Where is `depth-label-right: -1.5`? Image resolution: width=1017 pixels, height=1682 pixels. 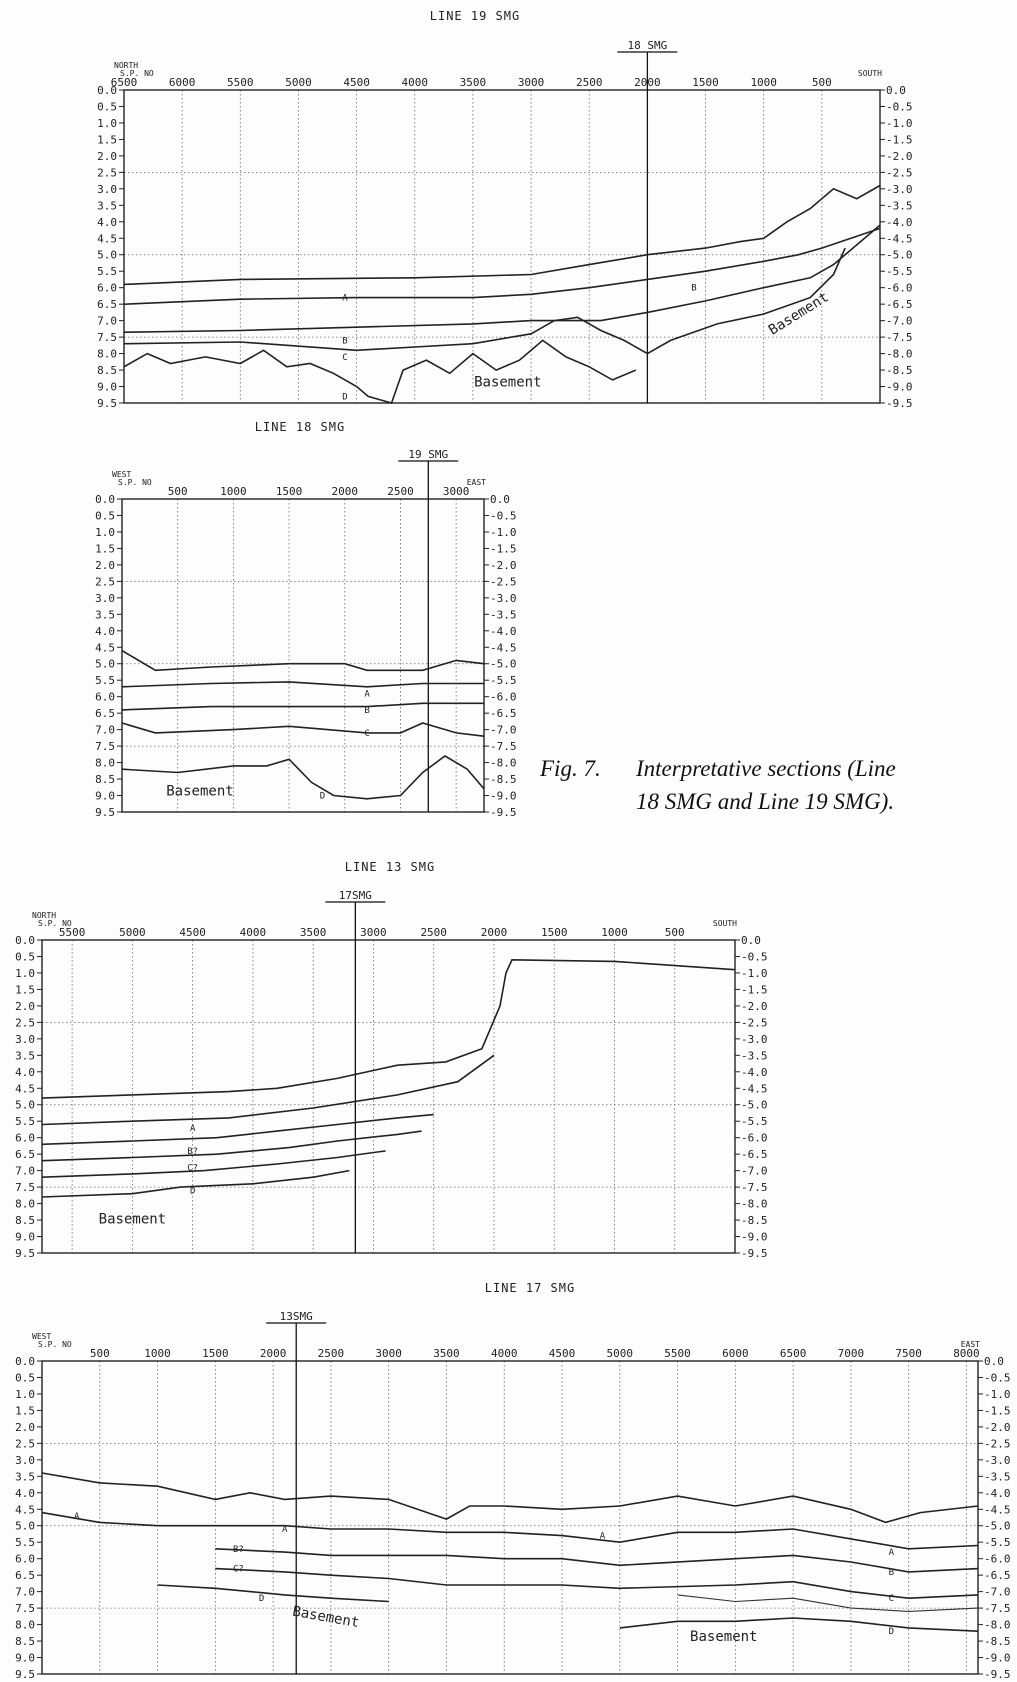
depth-label-right: -1.5 is located at coordinates (754, 989).